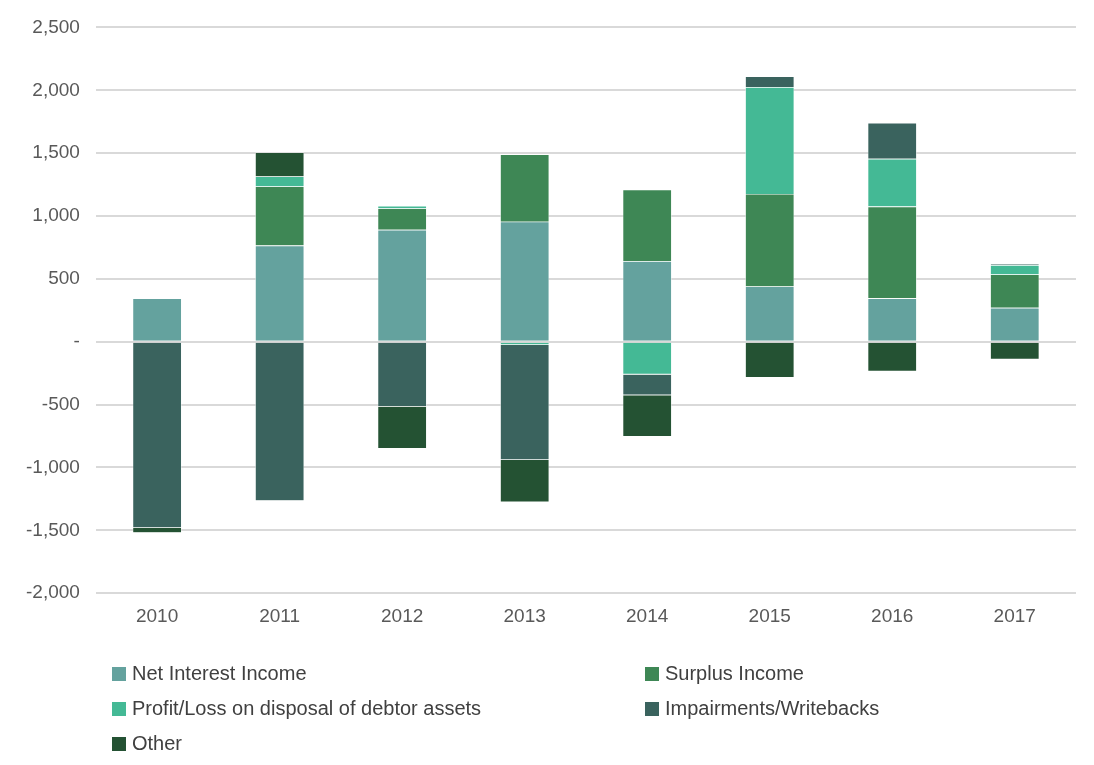 This screenshot has width=1094, height=765. I want to click on x-tick-label: 2014, so click(647, 615).